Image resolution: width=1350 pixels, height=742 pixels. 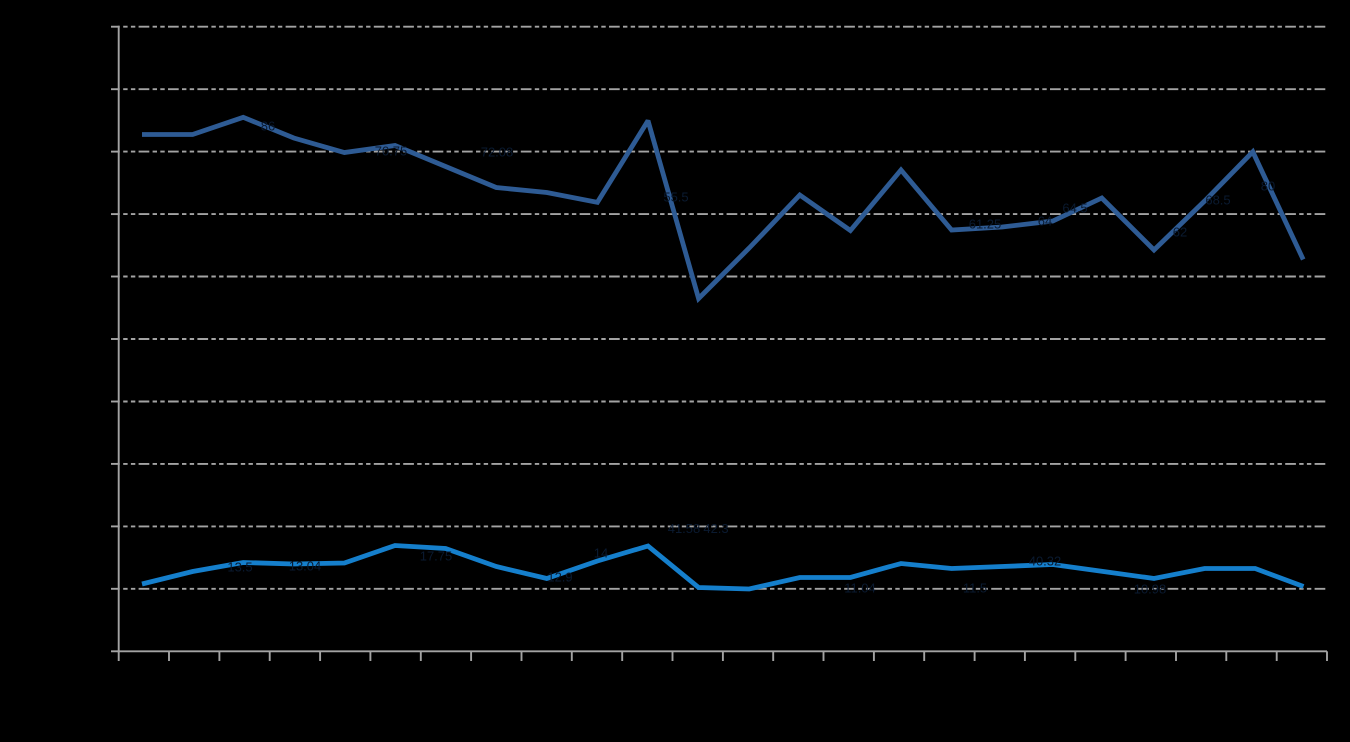 What do you see at coordinates (436, 556) in the screenshot?
I see `svg-text: 17.75` at bounding box center [436, 556].